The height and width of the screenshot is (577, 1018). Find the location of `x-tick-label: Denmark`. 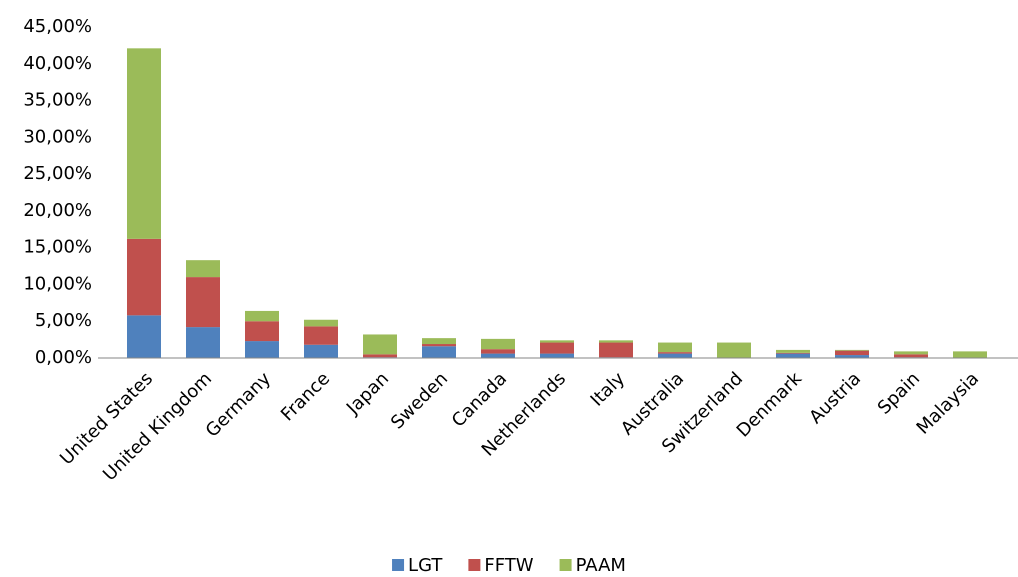

x-tick-label: Denmark is located at coordinates (770, 405).